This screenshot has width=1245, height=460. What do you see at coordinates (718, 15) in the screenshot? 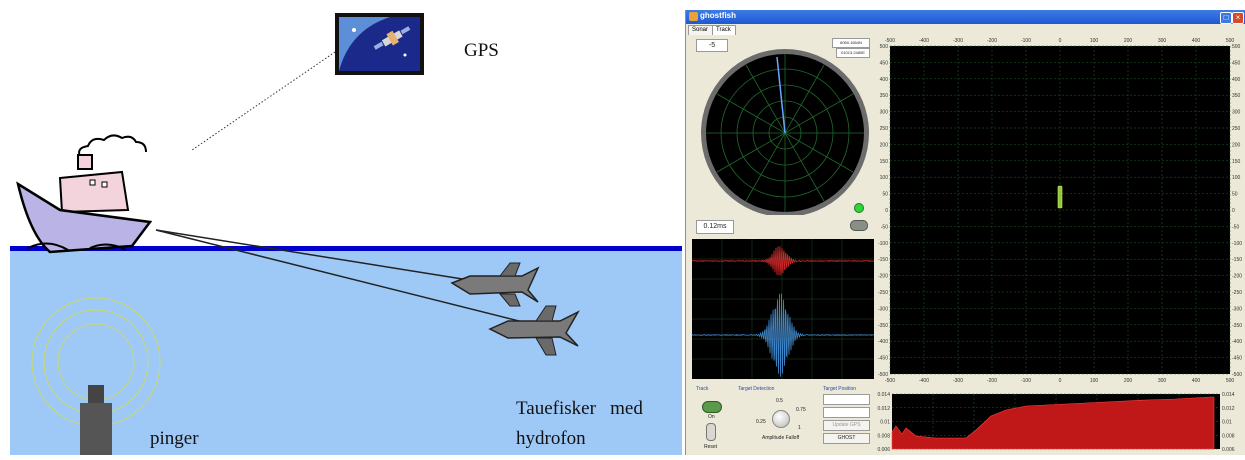
I see `window-title: ghostfish` at bounding box center [718, 15].